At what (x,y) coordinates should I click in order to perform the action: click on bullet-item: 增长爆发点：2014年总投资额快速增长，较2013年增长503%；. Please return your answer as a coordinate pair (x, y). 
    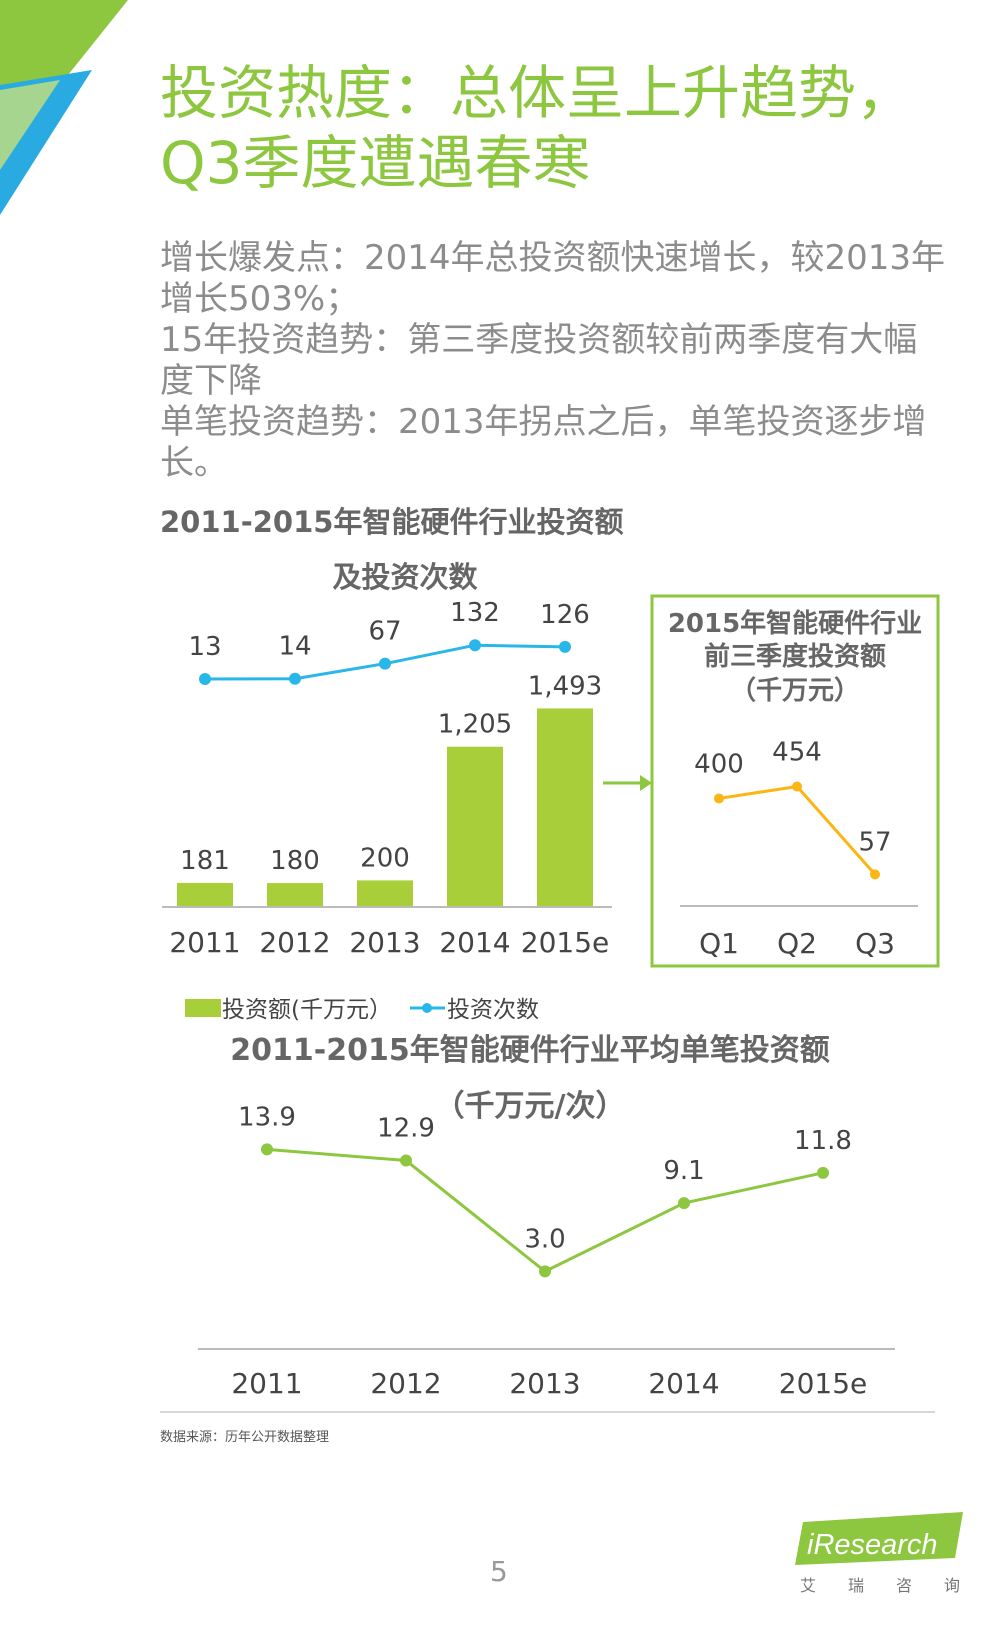
    Looking at the image, I should click on (553, 278).